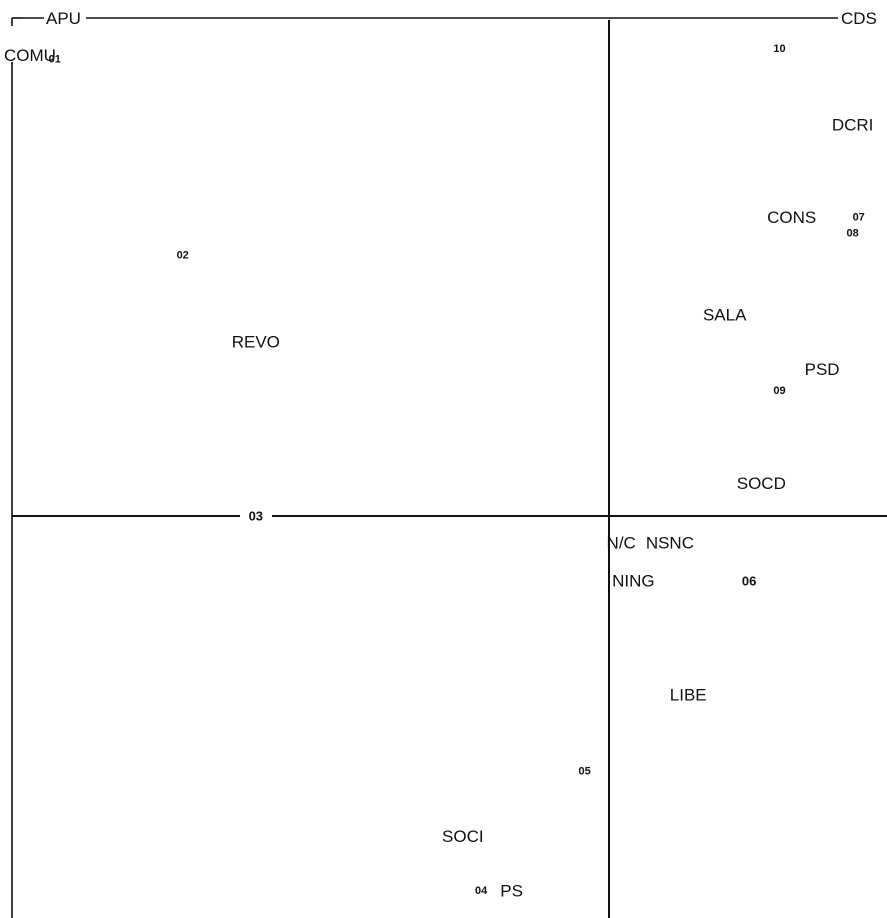 The height and width of the screenshot is (918, 887). What do you see at coordinates (256, 342) in the screenshot?
I see `category-point-revo: REVO` at bounding box center [256, 342].